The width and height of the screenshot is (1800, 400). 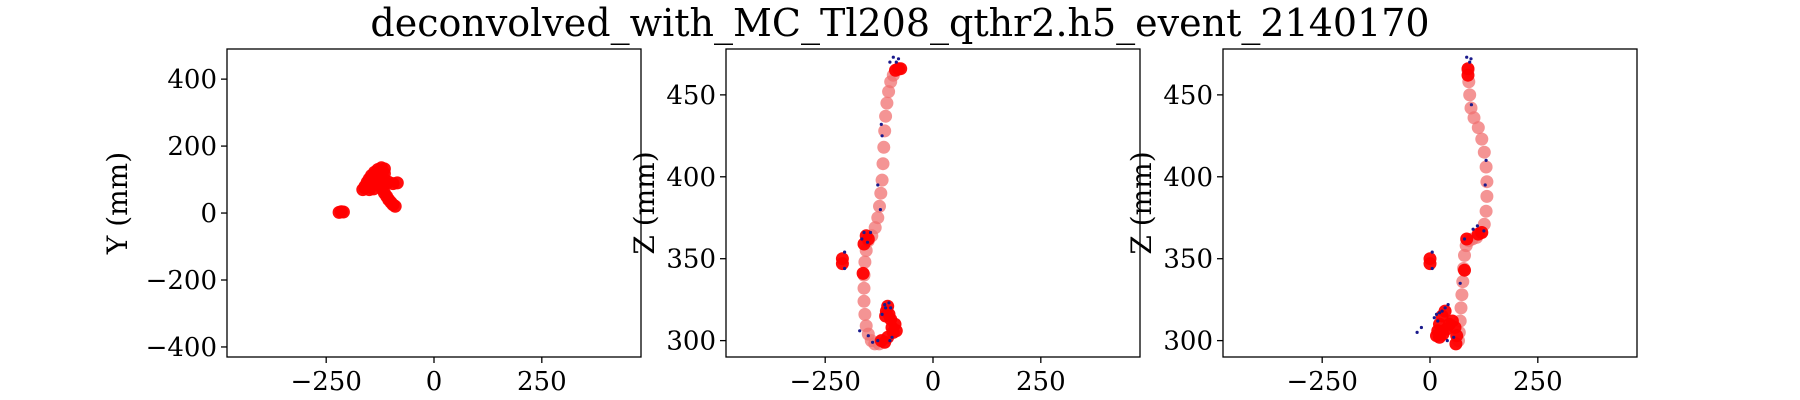 What do you see at coordinates (208, 214) in the screenshot?
I see `y-tick-label: 0` at bounding box center [208, 214].